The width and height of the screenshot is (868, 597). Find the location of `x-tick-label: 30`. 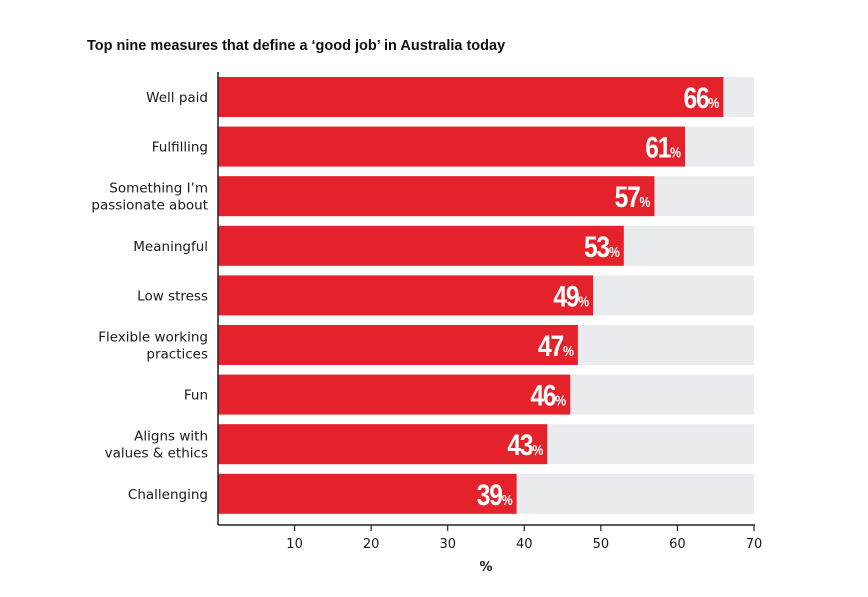

x-tick-label: 30 is located at coordinates (447, 544).